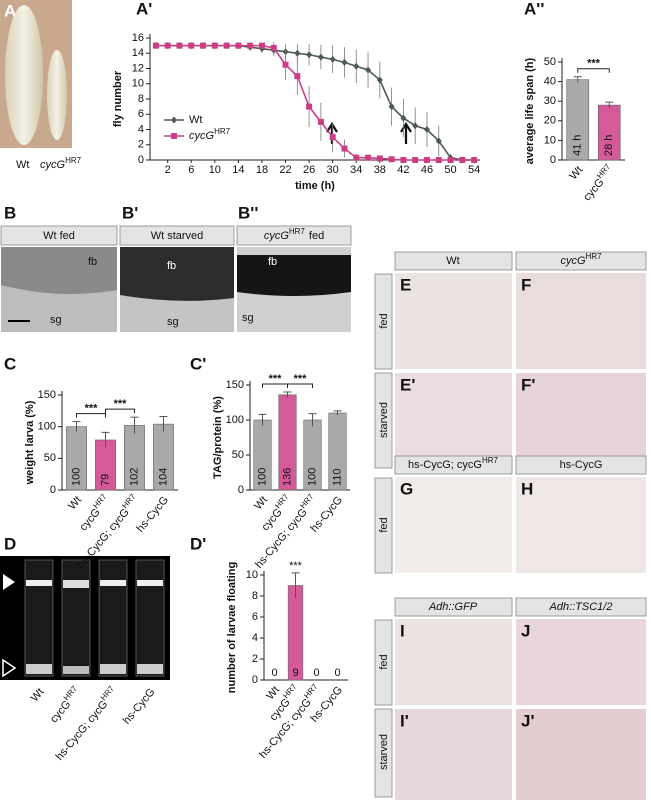 The height and width of the screenshot is (800, 651). Describe the element at coordinates (287, 477) in the screenshot. I see `value-label: 136` at that location.